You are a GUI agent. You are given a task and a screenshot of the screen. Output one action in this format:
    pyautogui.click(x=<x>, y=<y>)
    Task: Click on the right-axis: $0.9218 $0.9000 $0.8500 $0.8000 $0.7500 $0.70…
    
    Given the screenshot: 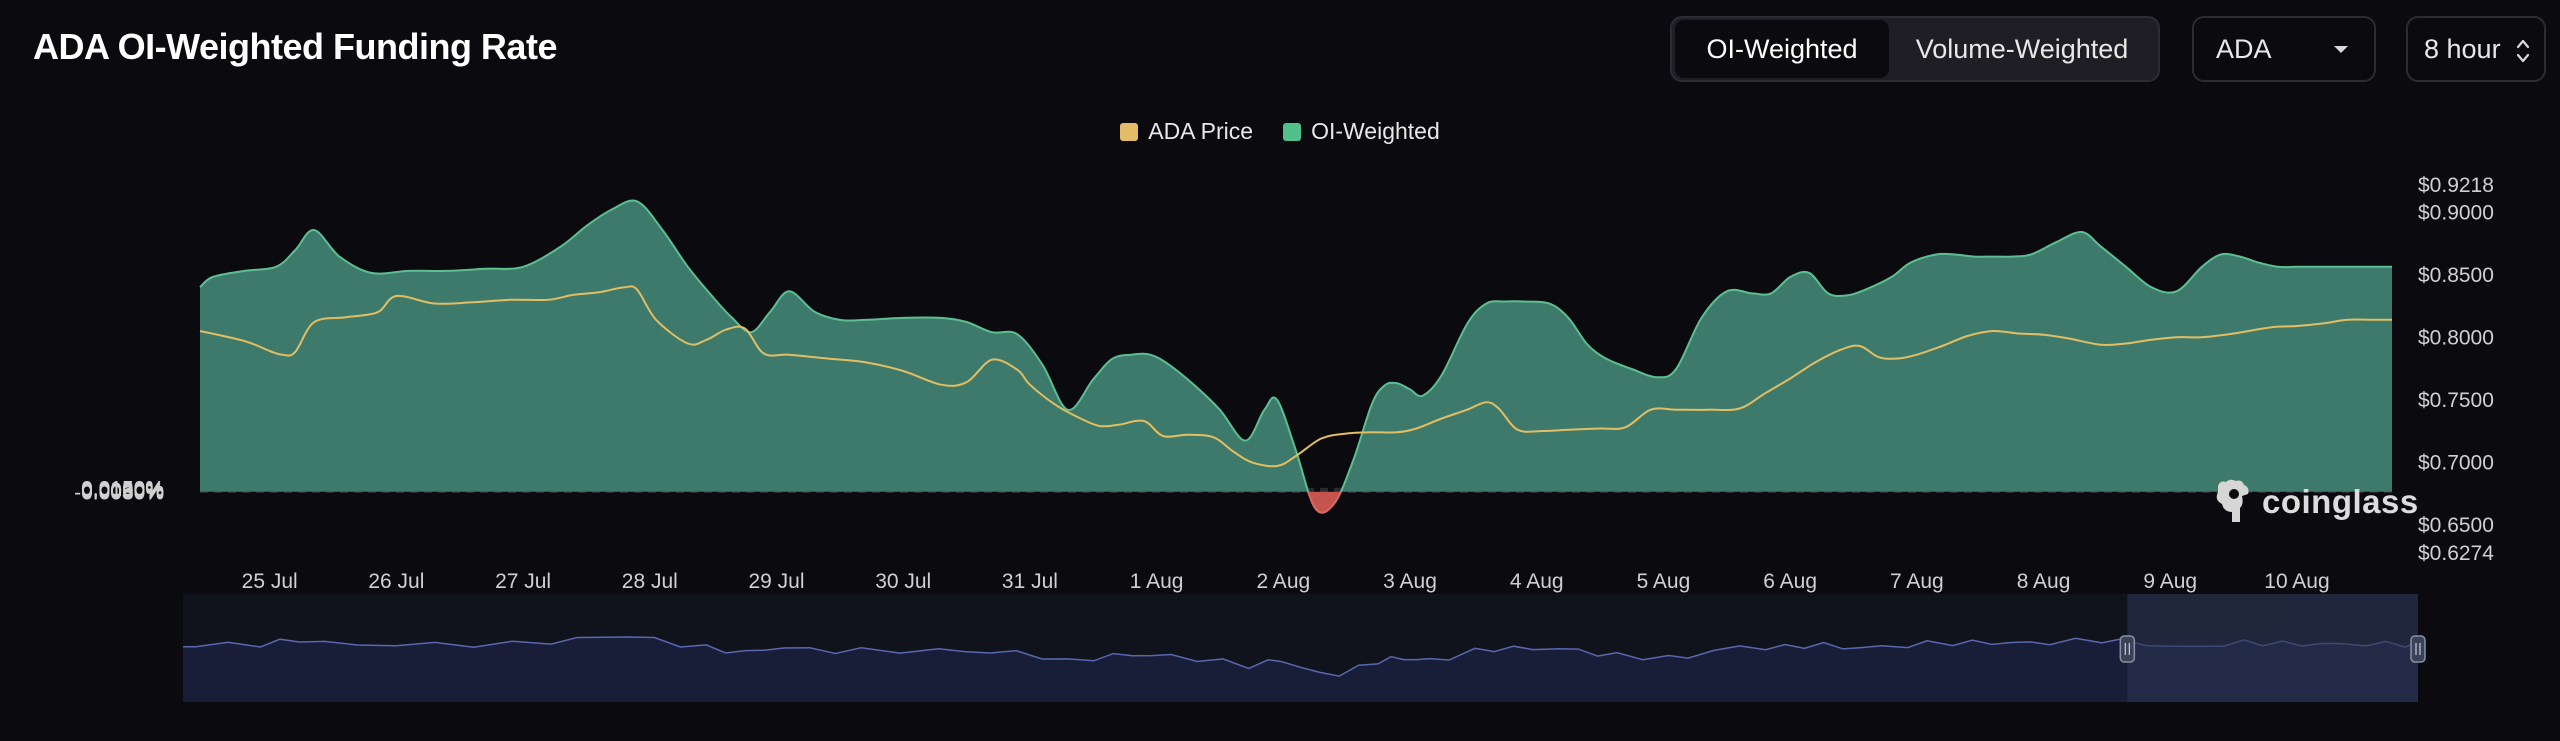 What is the action you would take?
    pyautogui.click(x=2456, y=369)
    